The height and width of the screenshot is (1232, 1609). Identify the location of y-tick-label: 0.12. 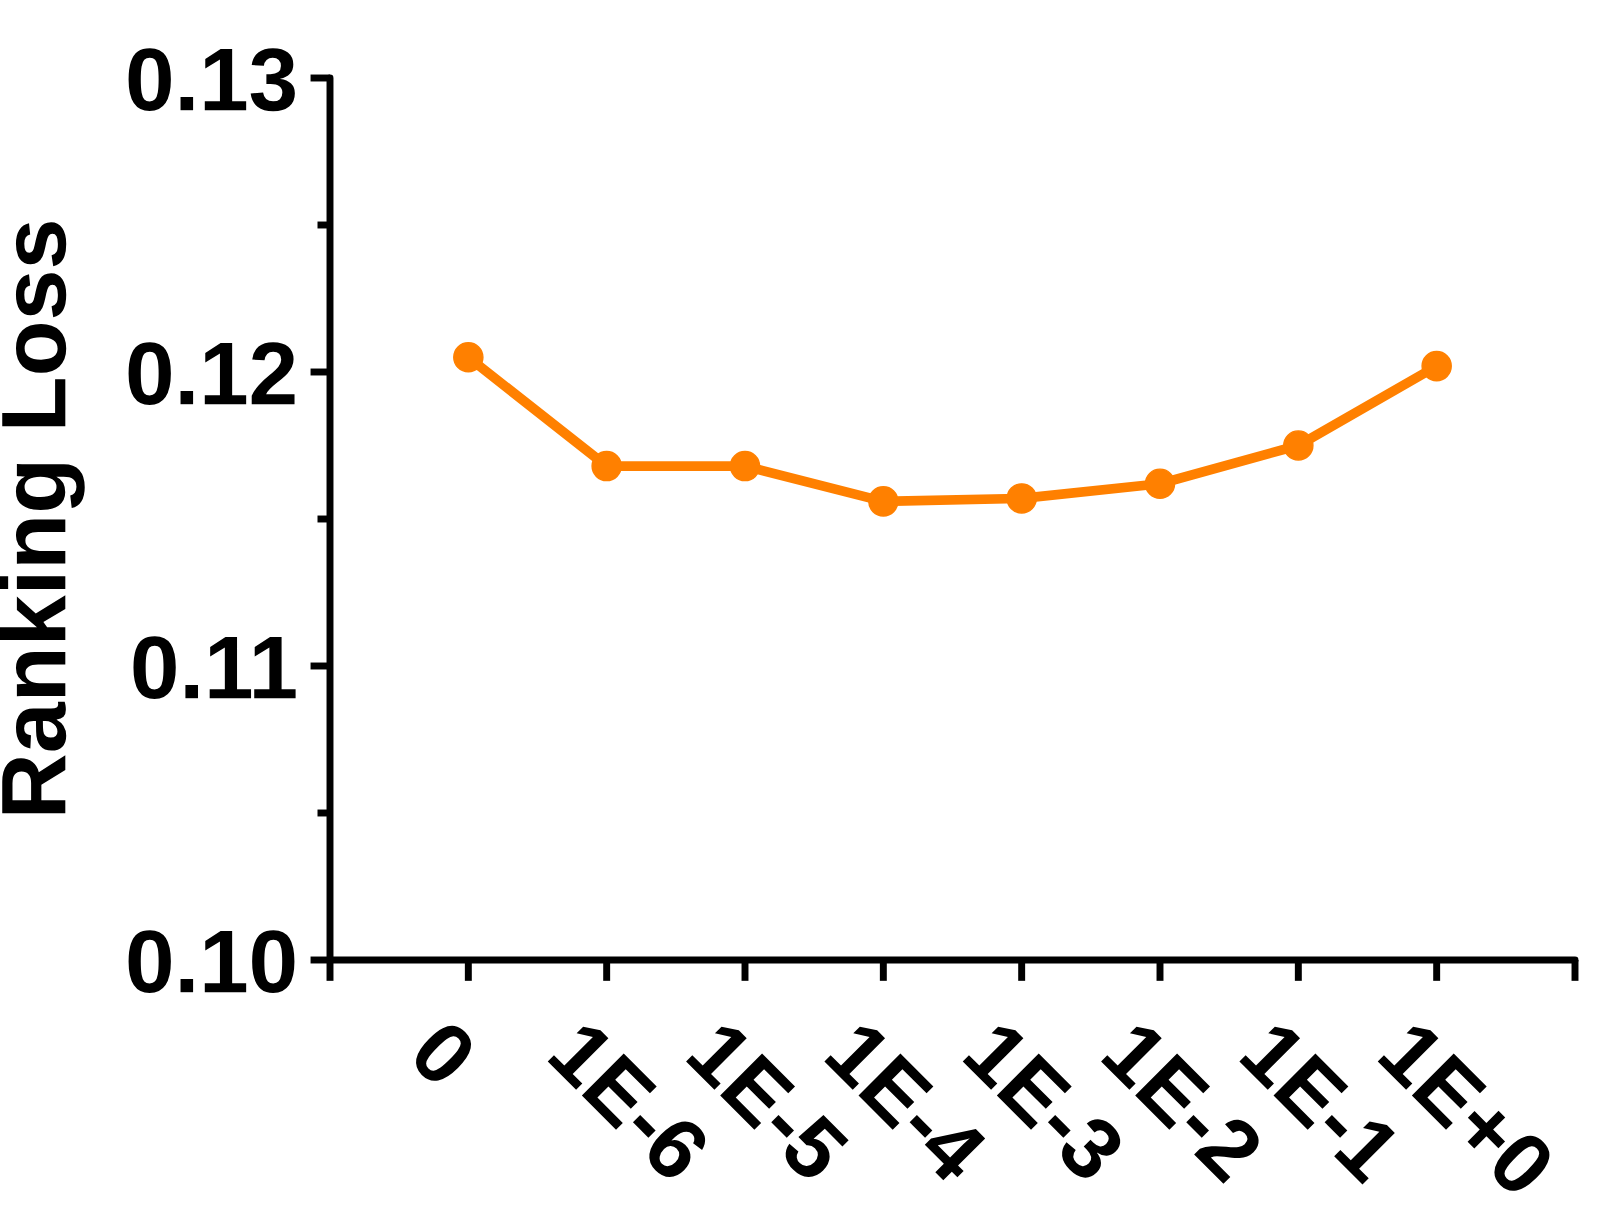
(211, 374).